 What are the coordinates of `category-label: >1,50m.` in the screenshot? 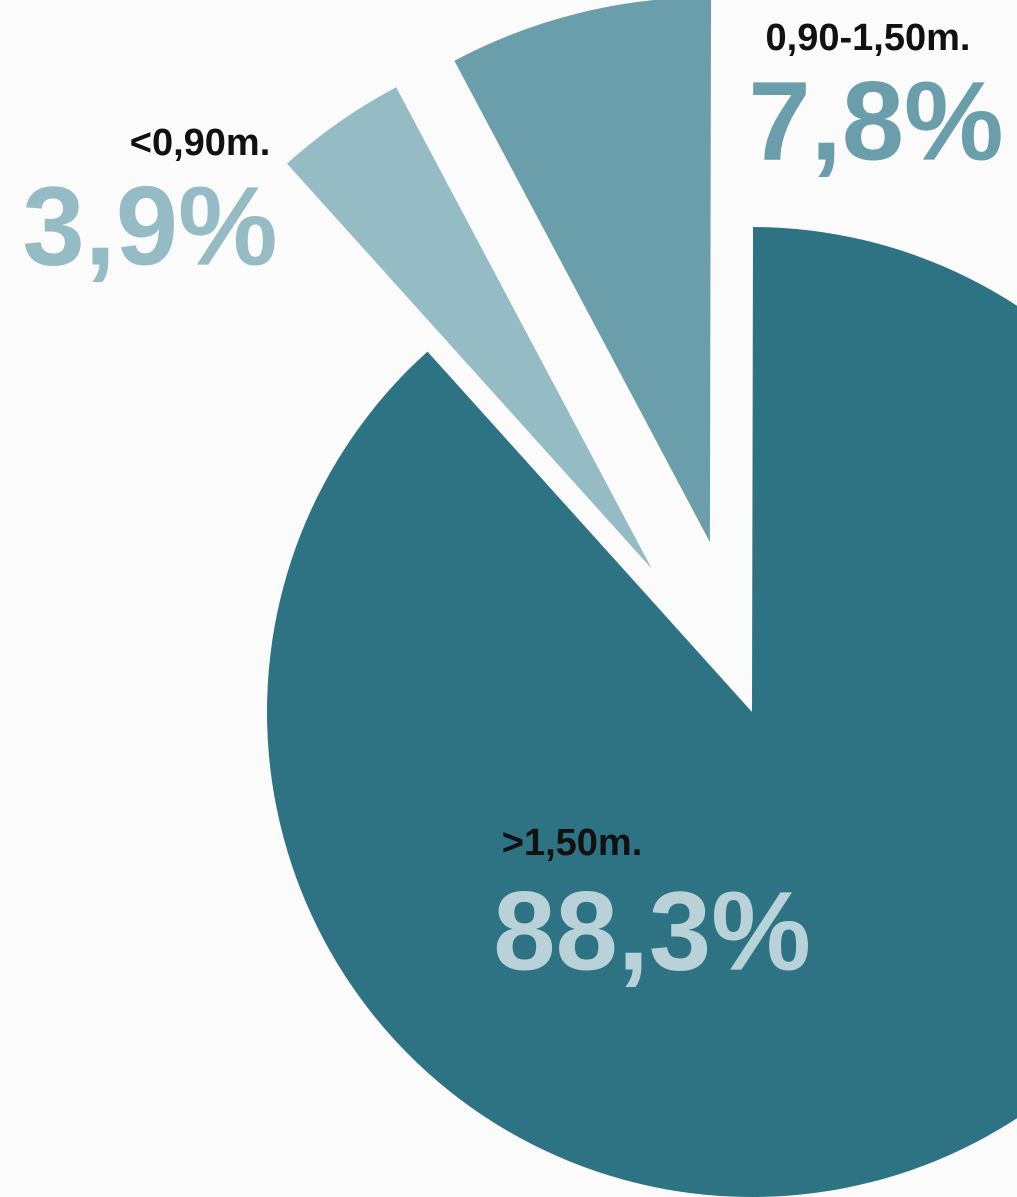 It's located at (572, 843).